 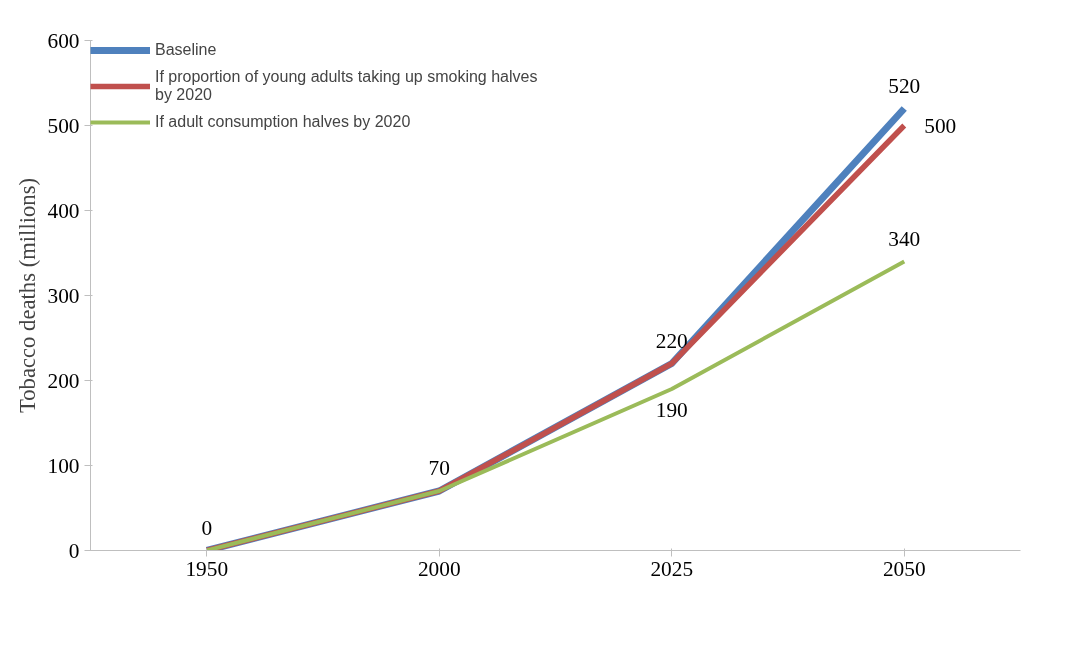 What do you see at coordinates (63, 295) in the screenshot?
I see `y-tick-label: 300` at bounding box center [63, 295].